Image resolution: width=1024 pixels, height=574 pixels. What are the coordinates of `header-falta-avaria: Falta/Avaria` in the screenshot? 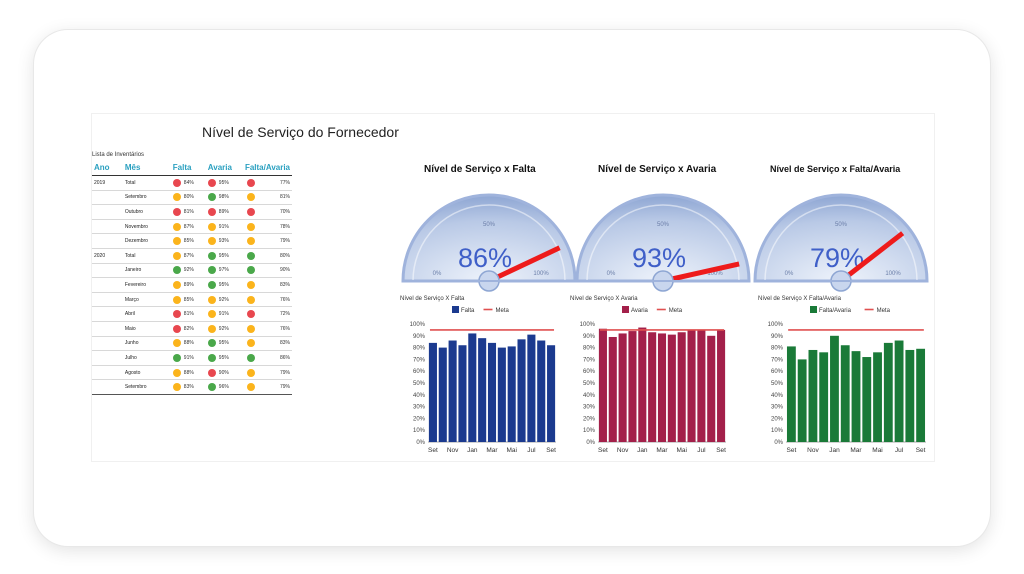 It's located at (267, 169).